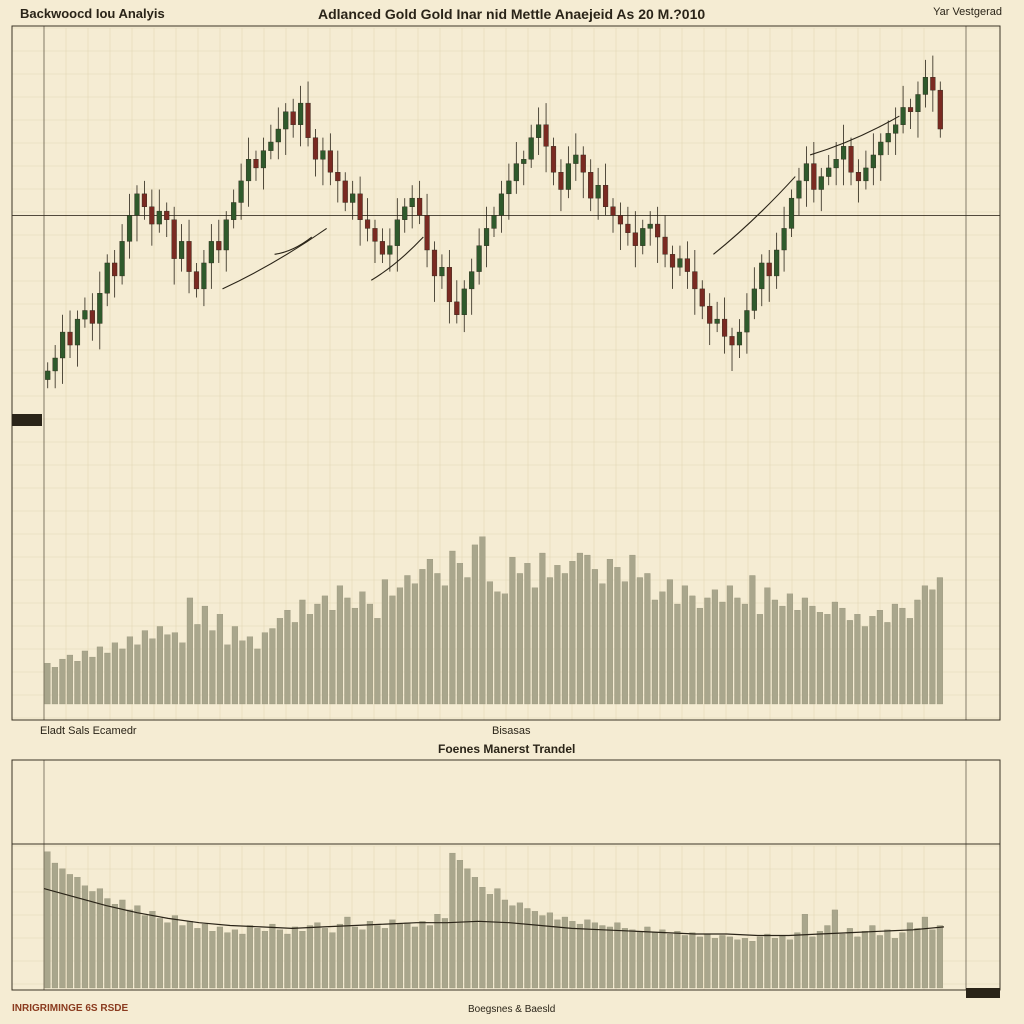 This screenshot has width=1024, height=1024. I want to click on main-x-caption-center: Bisasas, so click(511, 731).